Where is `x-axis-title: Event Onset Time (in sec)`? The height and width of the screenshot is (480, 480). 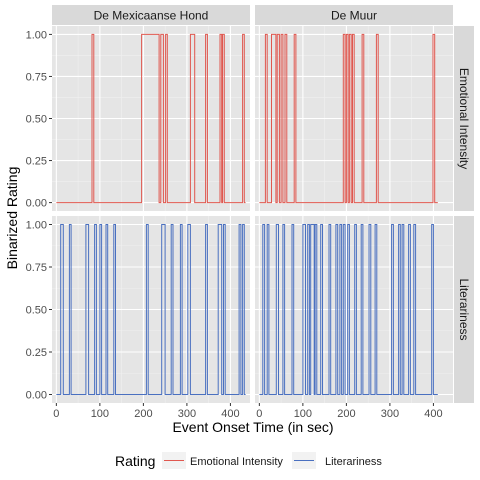
x-axis-title: Event Onset Time (in sec) is located at coordinates (252, 427).